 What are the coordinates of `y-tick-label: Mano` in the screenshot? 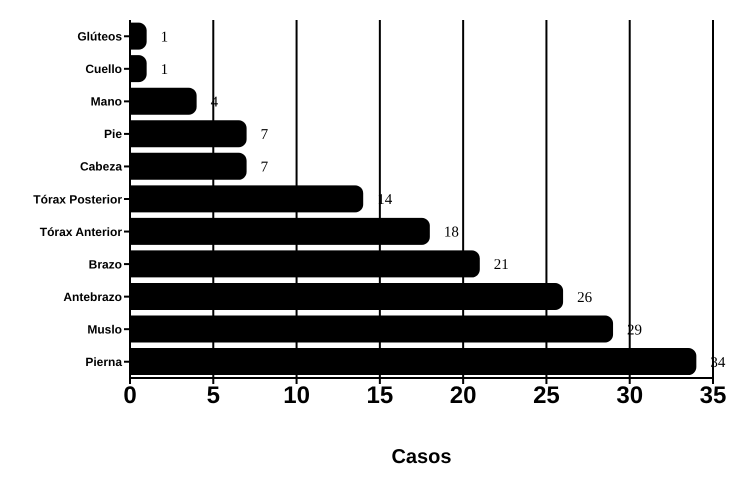 It's located at (106, 101).